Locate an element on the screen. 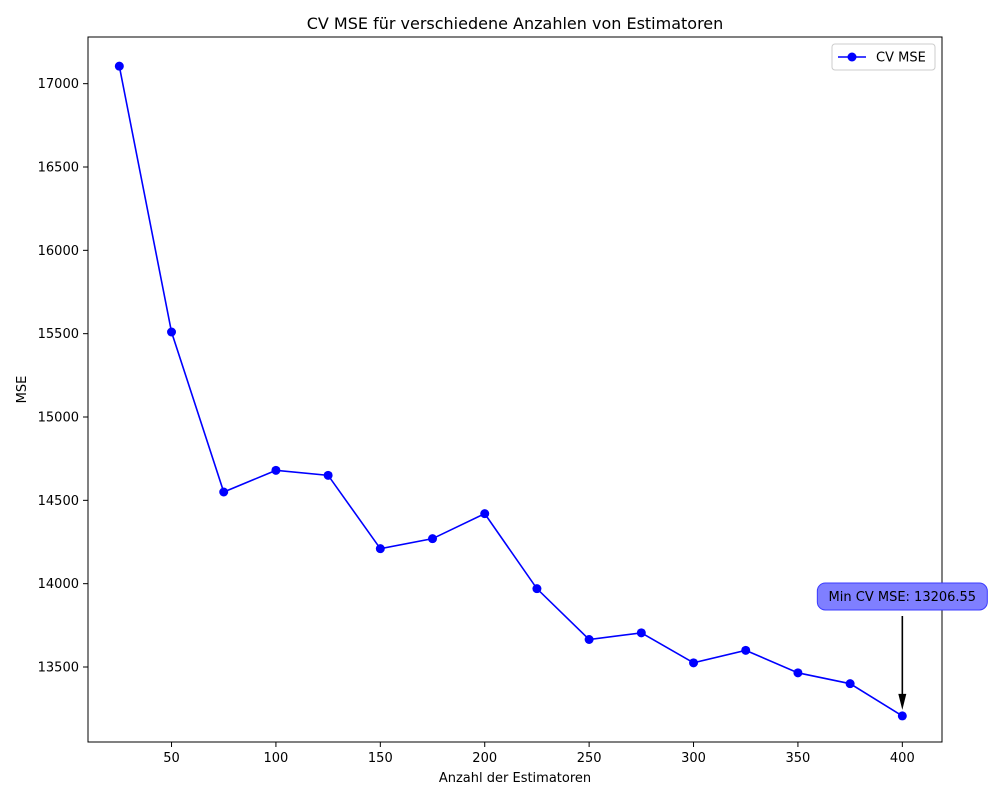 This screenshot has height=800, width=1000. min-annotation: Min CV MSE: 13206.55 is located at coordinates (902, 646).